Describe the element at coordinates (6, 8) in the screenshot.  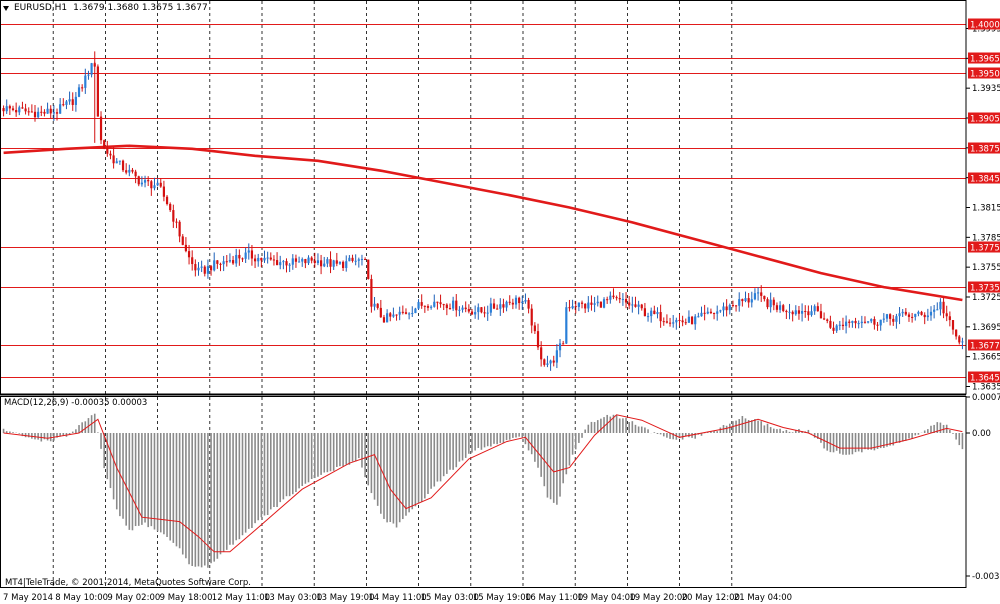
I see `triangle-down-icon` at that location.